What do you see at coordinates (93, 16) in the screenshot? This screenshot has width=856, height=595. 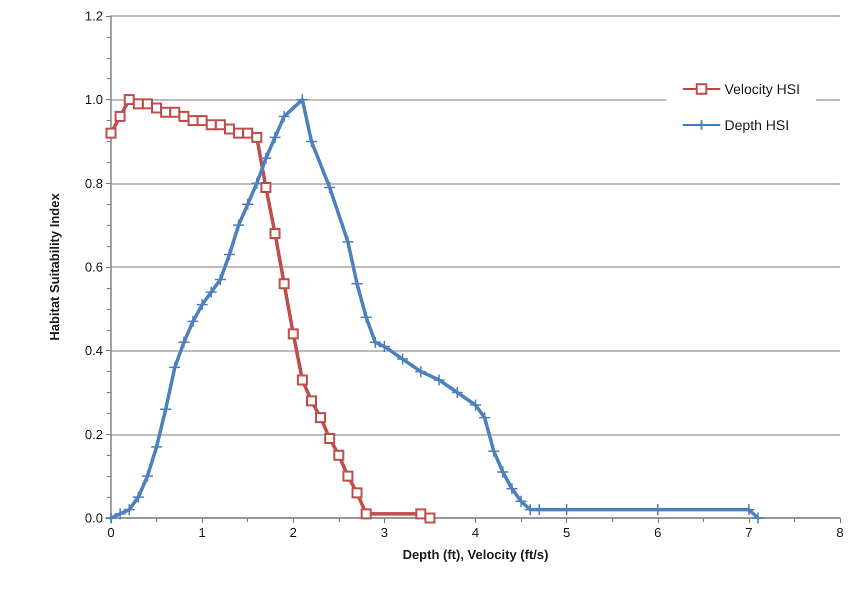 I see `y-tick-label: 1.2` at bounding box center [93, 16].